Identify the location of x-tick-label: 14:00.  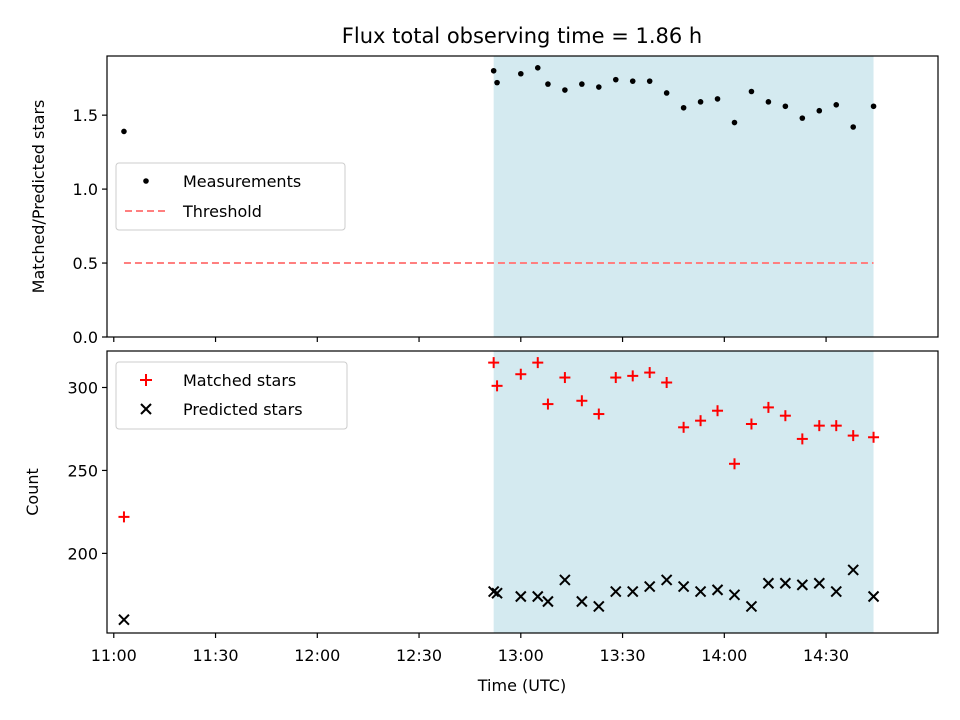
(724, 655).